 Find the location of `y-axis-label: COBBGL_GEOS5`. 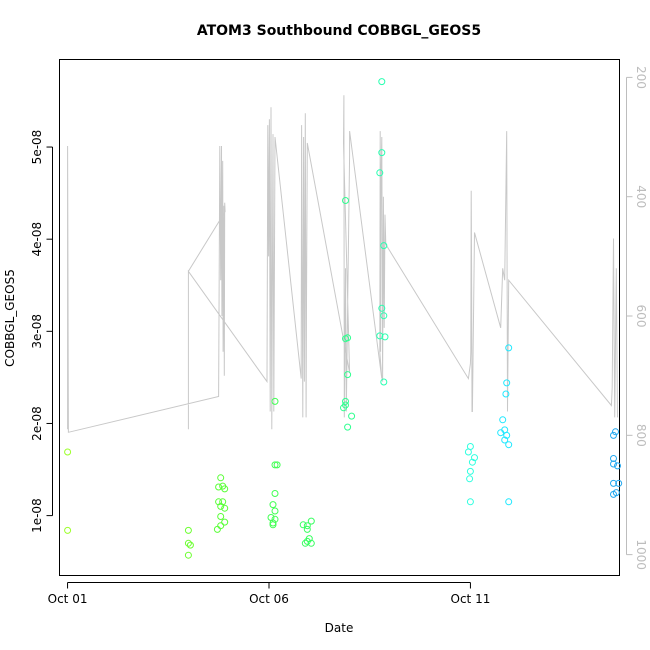

y-axis-label: COBBGL_GEOS5 is located at coordinates (10, 318).